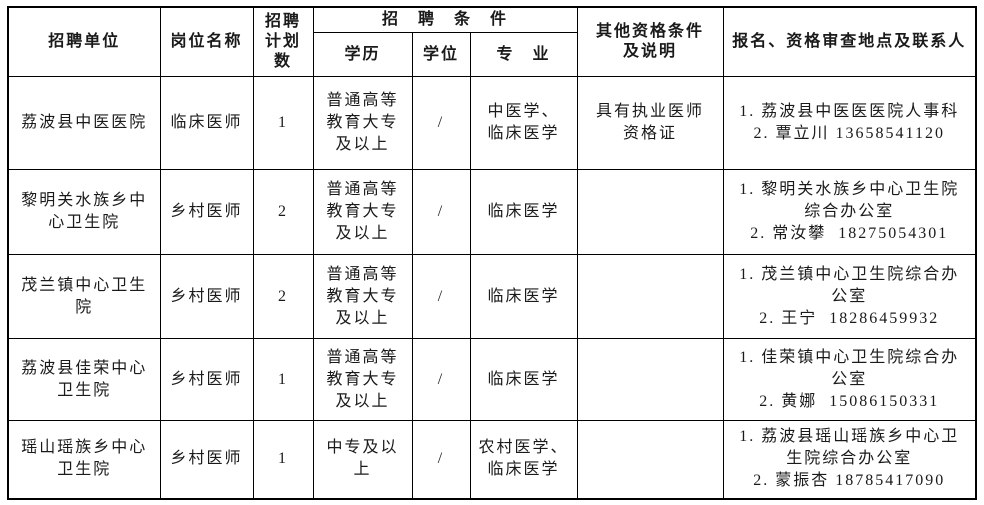 The width and height of the screenshot is (984, 505). What do you see at coordinates (84, 123) in the screenshot?
I see `cell-unit: 荔波县中医医院` at bounding box center [84, 123].